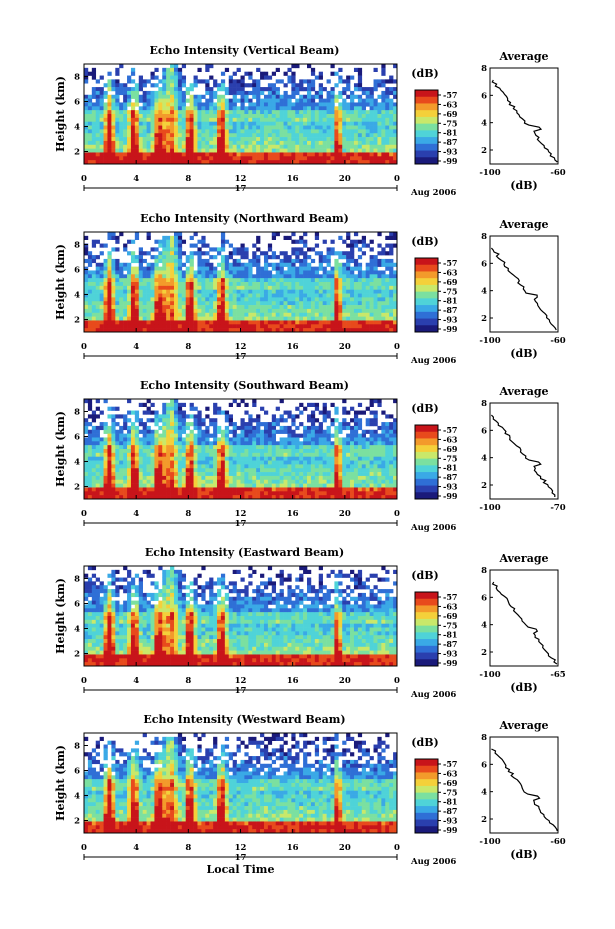 This screenshot has height=929, width=615. Describe the element at coordinates (523, 224) in the screenshot. I see `average-title: Average` at that location.